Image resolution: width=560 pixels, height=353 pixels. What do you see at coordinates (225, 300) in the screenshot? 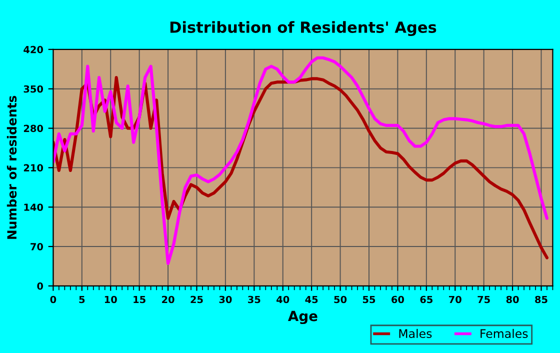
I see `x-tick-label: 30` at bounding box center [225, 300].